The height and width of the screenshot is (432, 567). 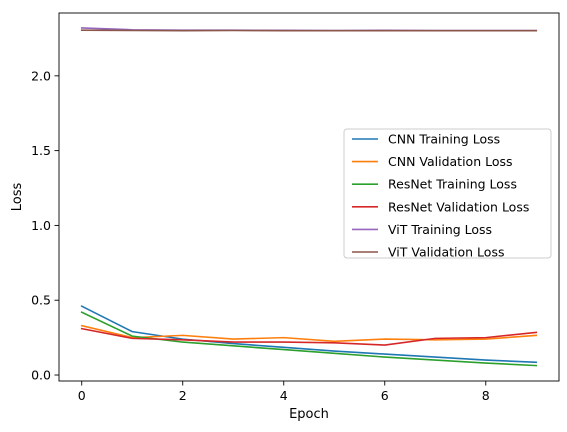 I want to click on y-tick-label: 0.0, so click(x=41, y=375).